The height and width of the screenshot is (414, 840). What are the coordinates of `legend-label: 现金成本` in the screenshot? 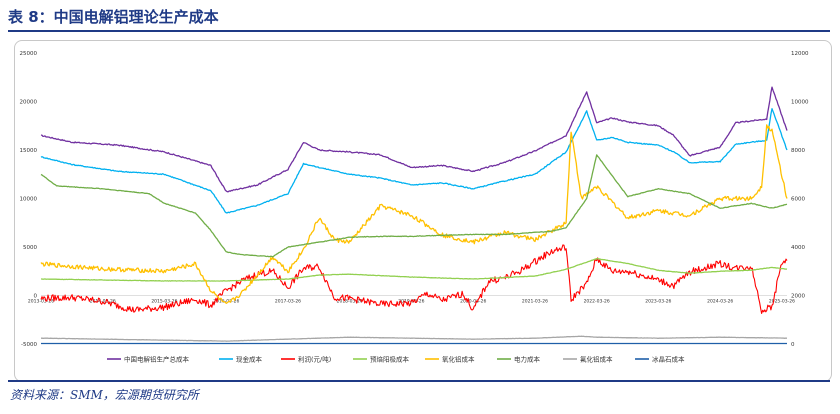 It's located at (249, 359).